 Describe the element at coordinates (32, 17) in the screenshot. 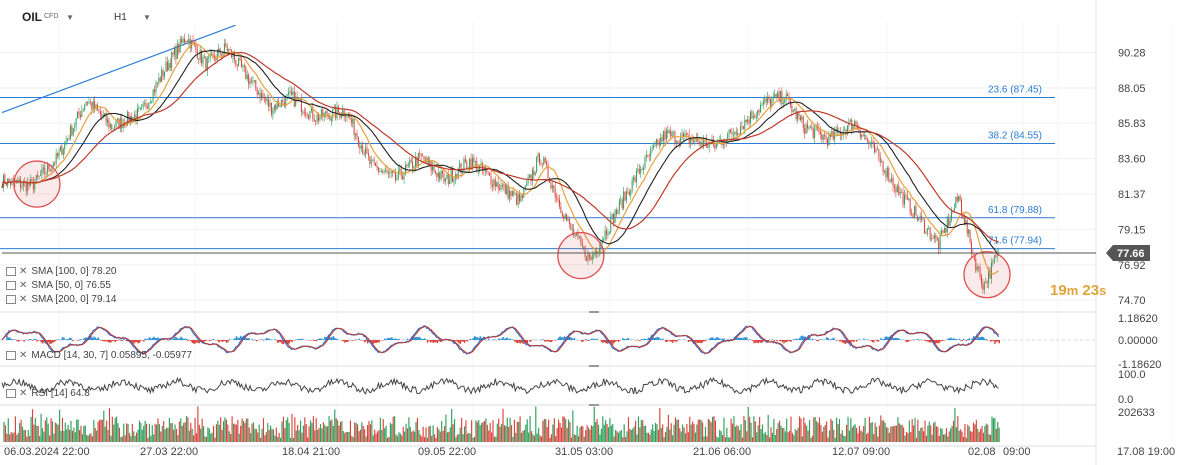

I see `symbol-name: OIL` at that location.